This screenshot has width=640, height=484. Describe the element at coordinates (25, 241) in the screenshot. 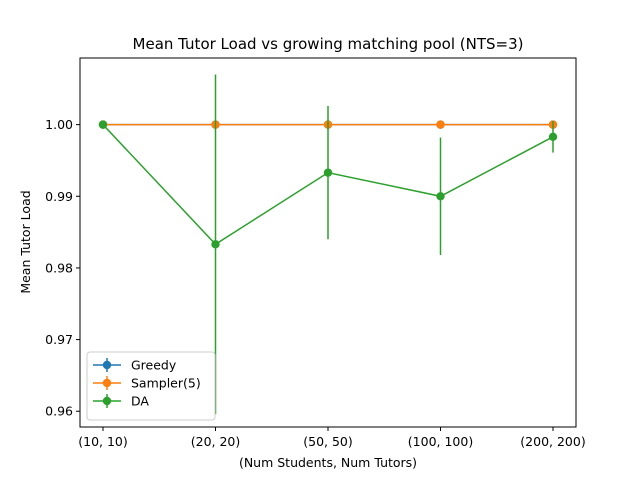

I see `y-axis-label: Mean Tutor Load` at that location.